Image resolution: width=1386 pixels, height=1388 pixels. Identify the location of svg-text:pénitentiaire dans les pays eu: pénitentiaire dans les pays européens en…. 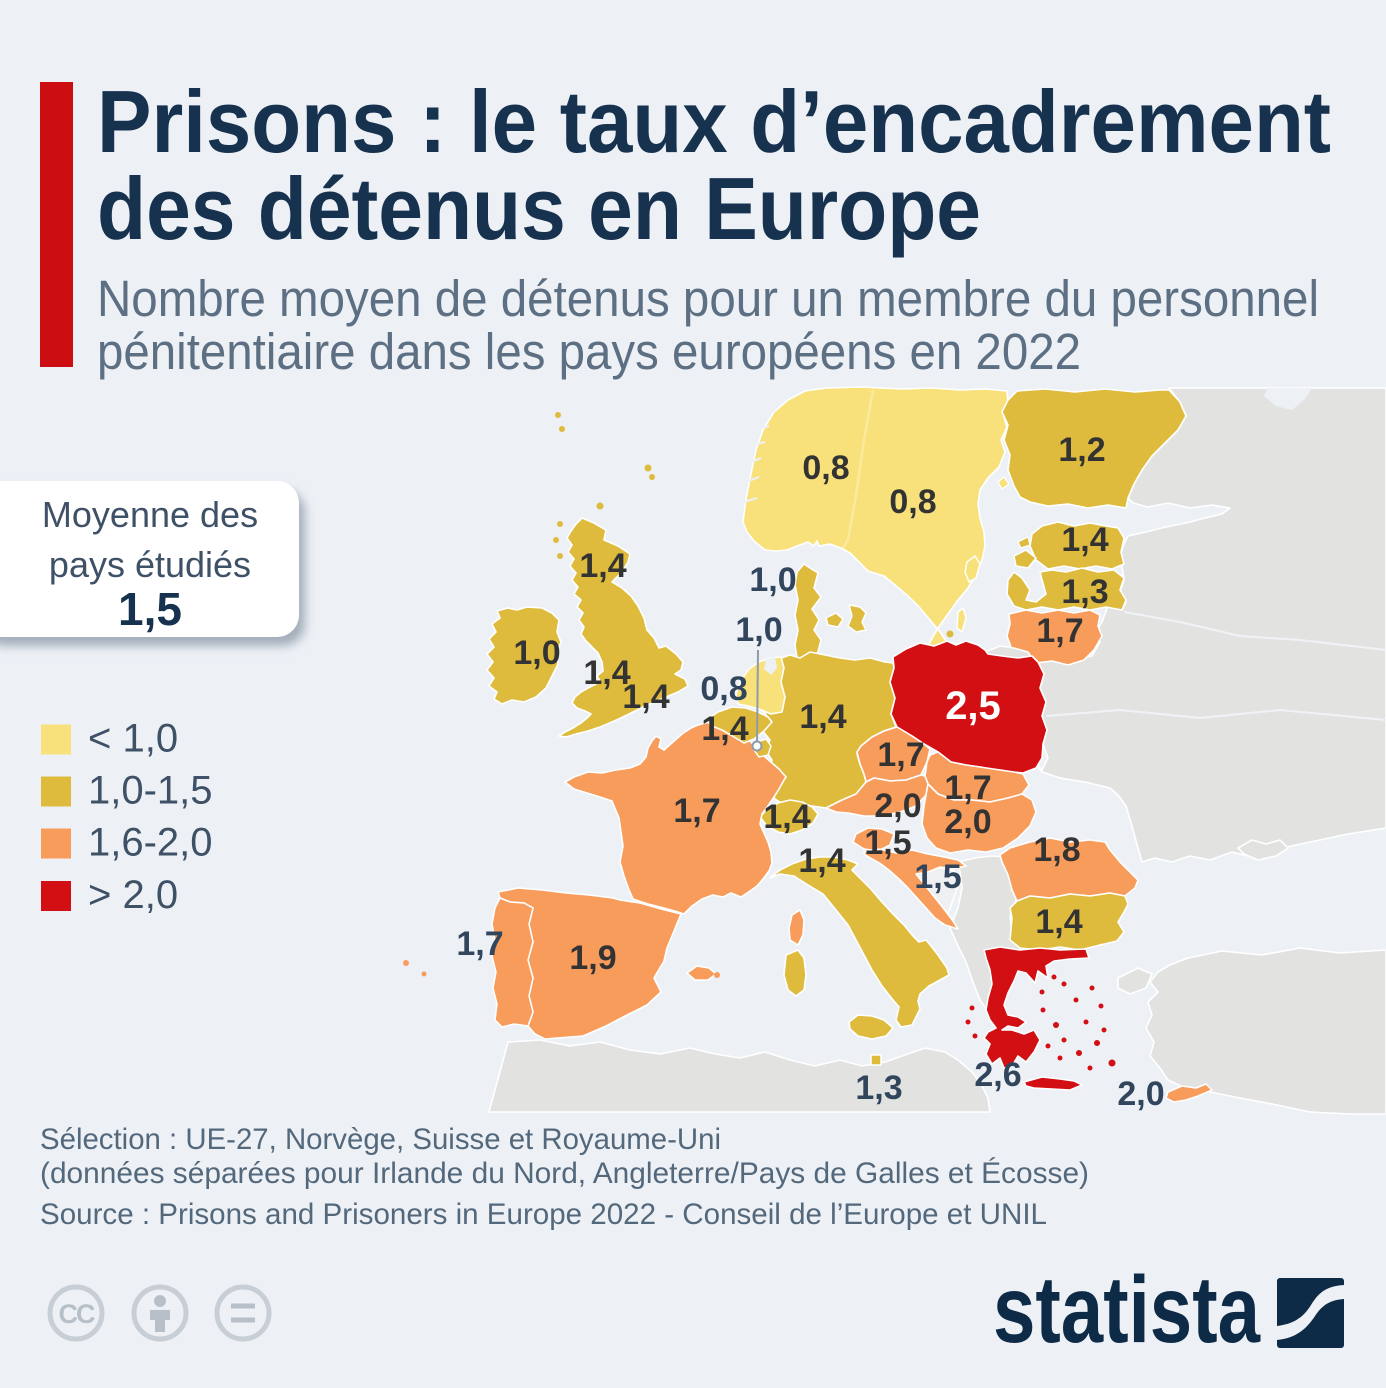
(589, 351).